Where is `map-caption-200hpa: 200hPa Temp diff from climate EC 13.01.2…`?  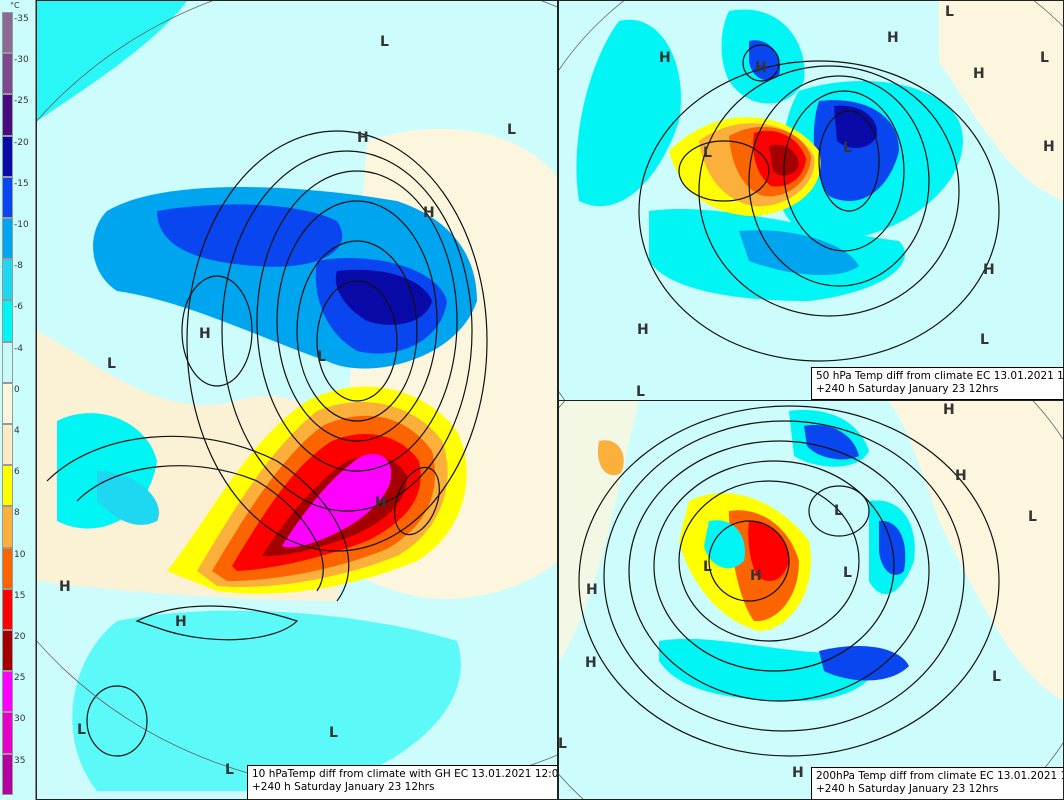 map-caption-200hpa: 200hPa Temp diff from climate EC 13.01.2… is located at coordinates (937, 783).